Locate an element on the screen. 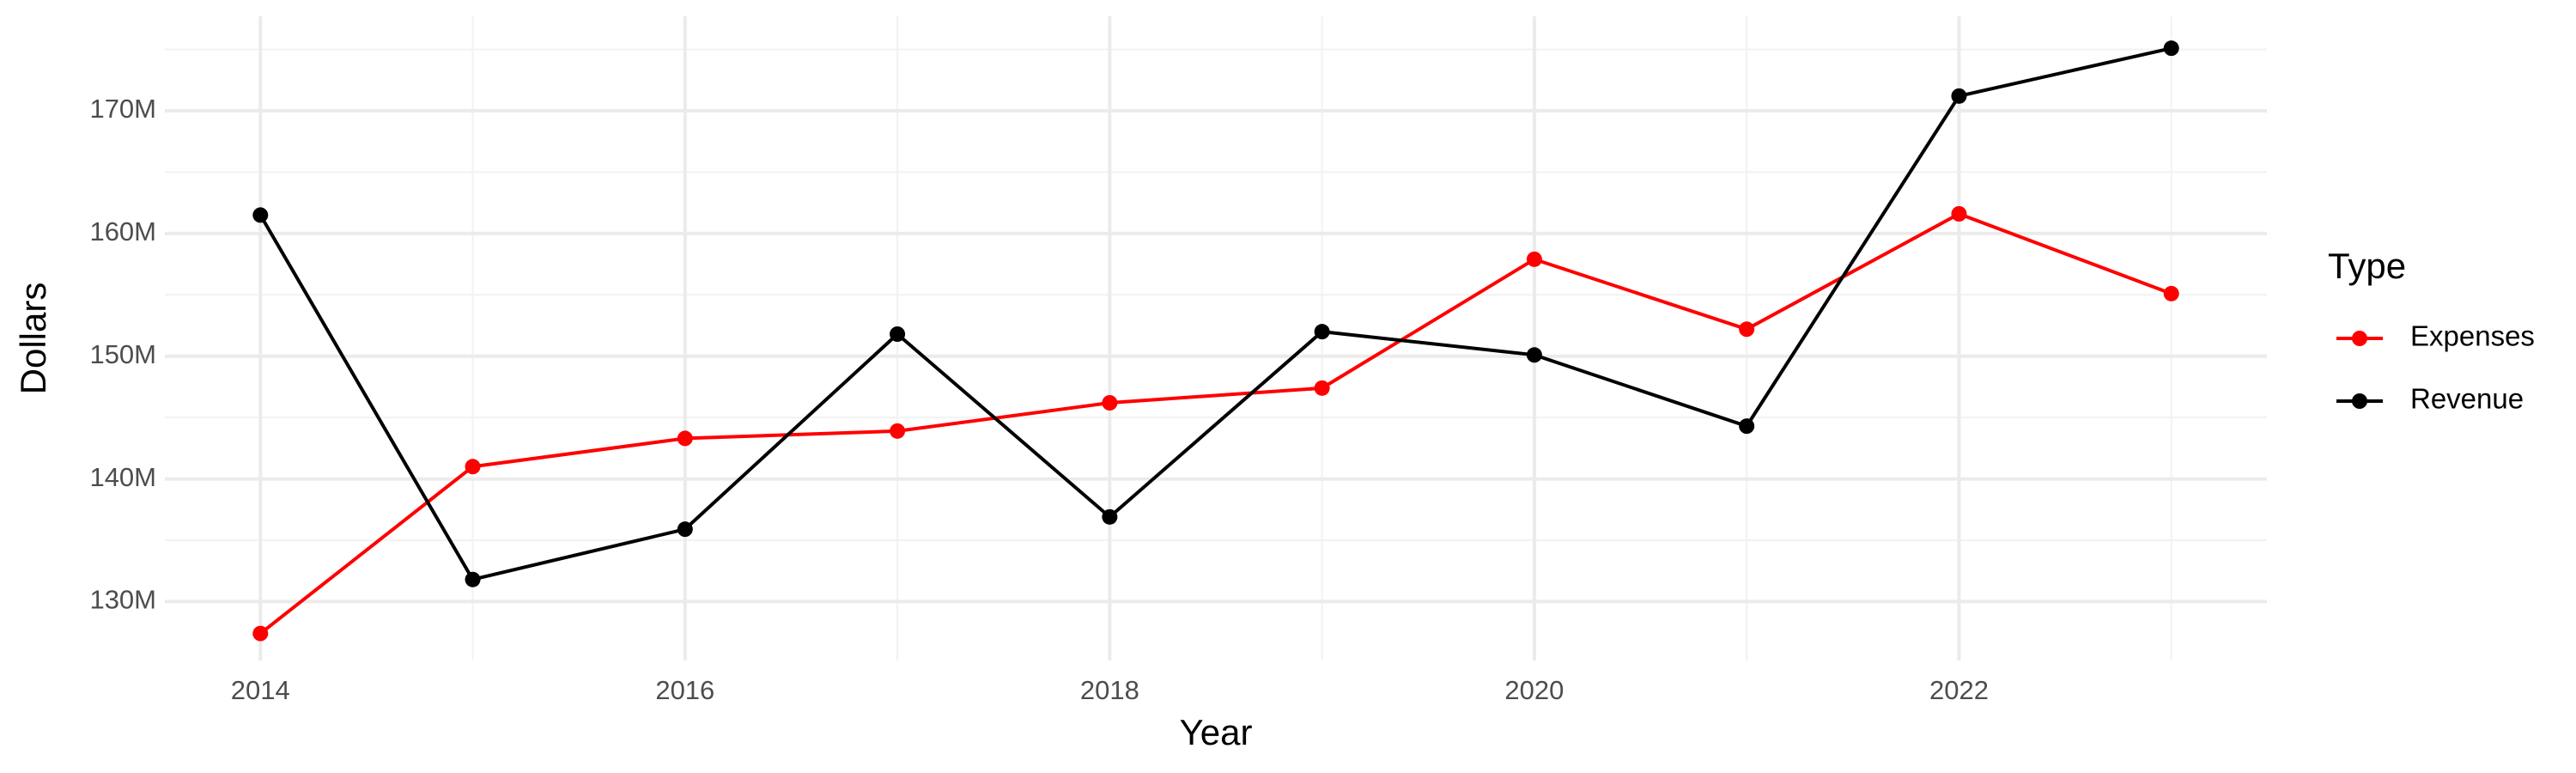 The height and width of the screenshot is (773, 2576). x-tick-label: 2014 is located at coordinates (260, 690).